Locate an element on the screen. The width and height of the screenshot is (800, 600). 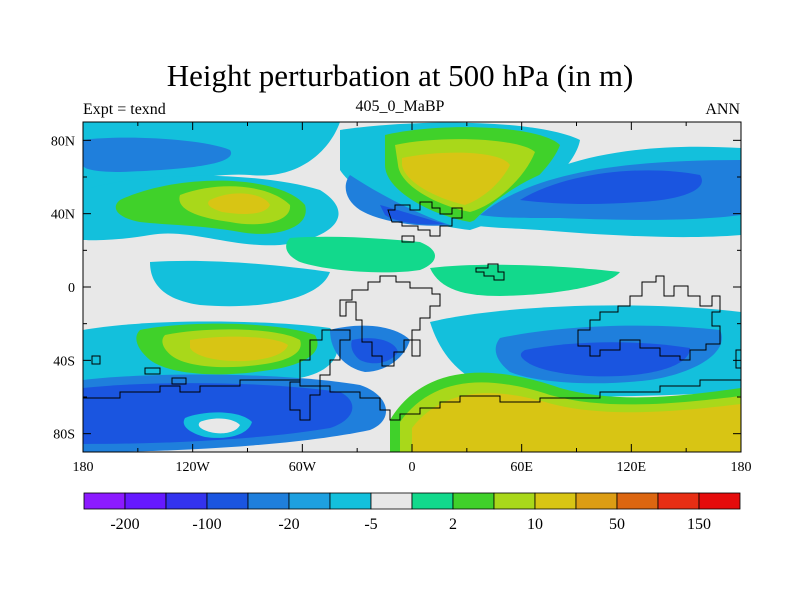
lon-tick-label: 0 is located at coordinates (412, 467).